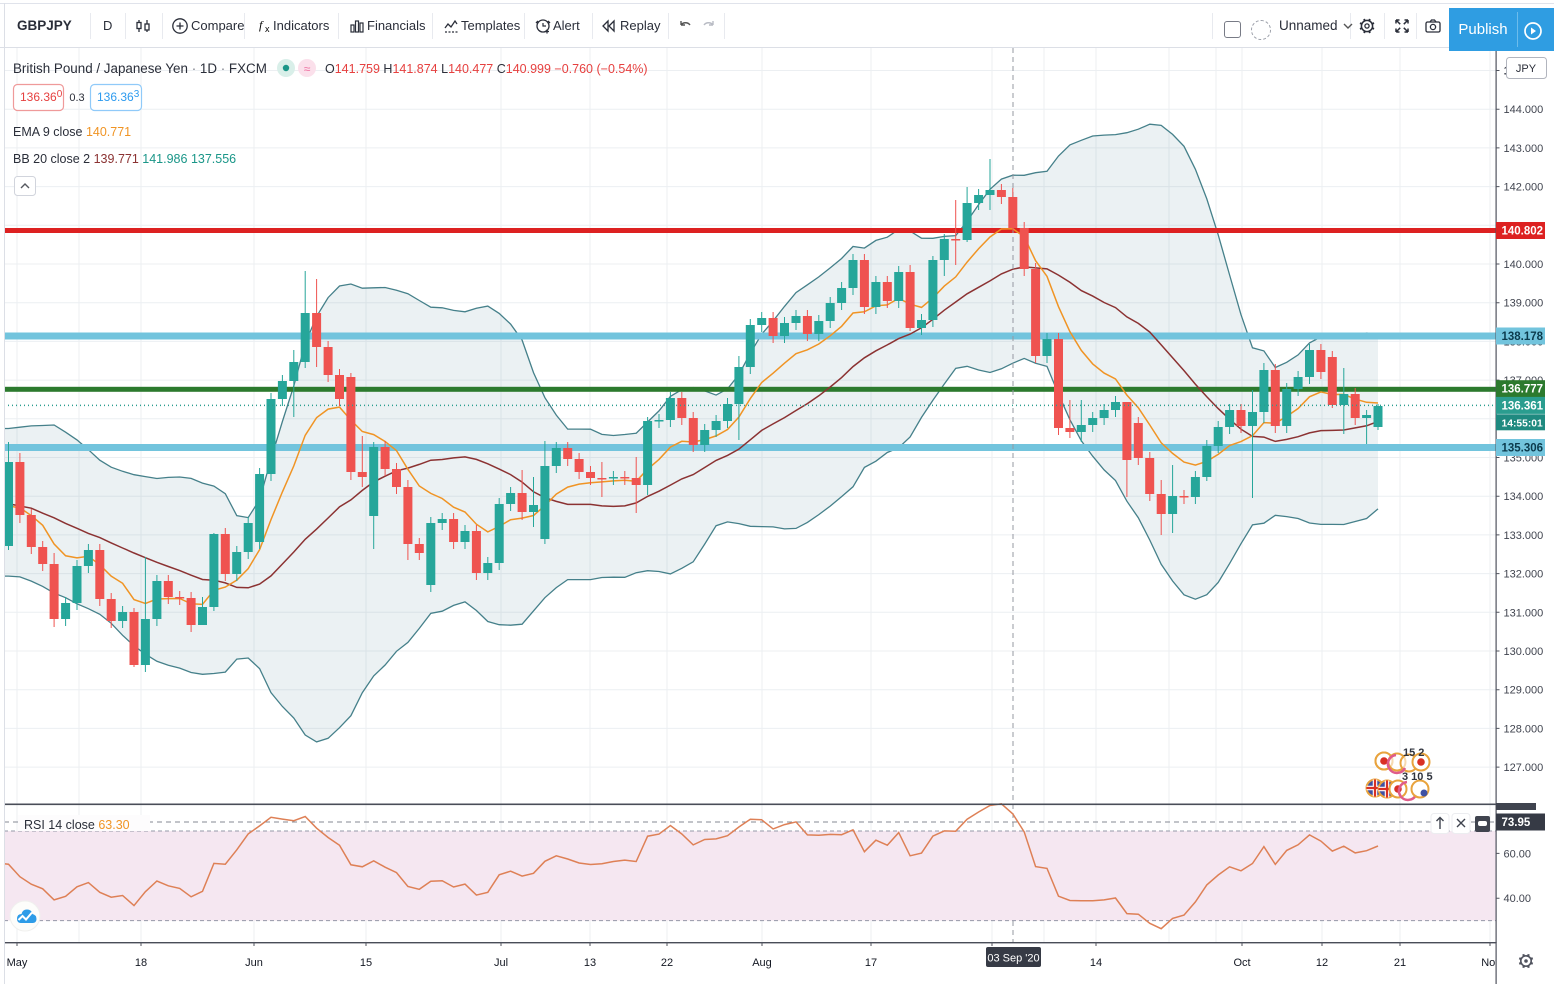 The height and width of the screenshot is (984, 1554). Describe the element at coordinates (17, 963) in the screenshot. I see `svg-text: May` at that location.